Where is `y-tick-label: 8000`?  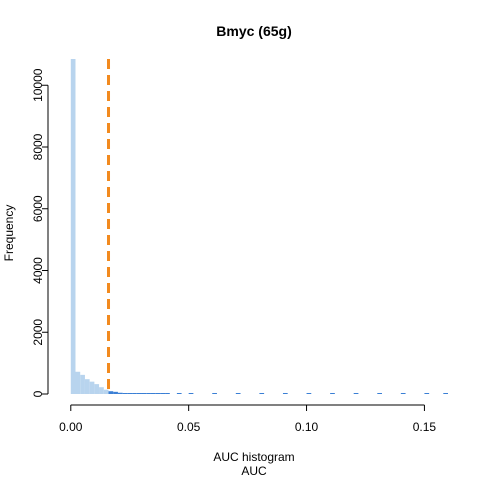 y-tick-label: 8000 is located at coordinates (38, 146).